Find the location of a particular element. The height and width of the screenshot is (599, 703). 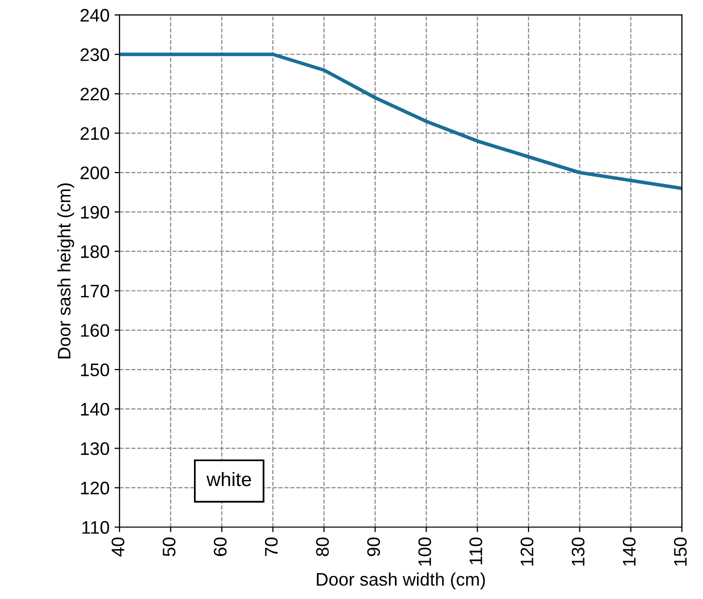

x-tick-label: 100 is located at coordinates (425, 552).